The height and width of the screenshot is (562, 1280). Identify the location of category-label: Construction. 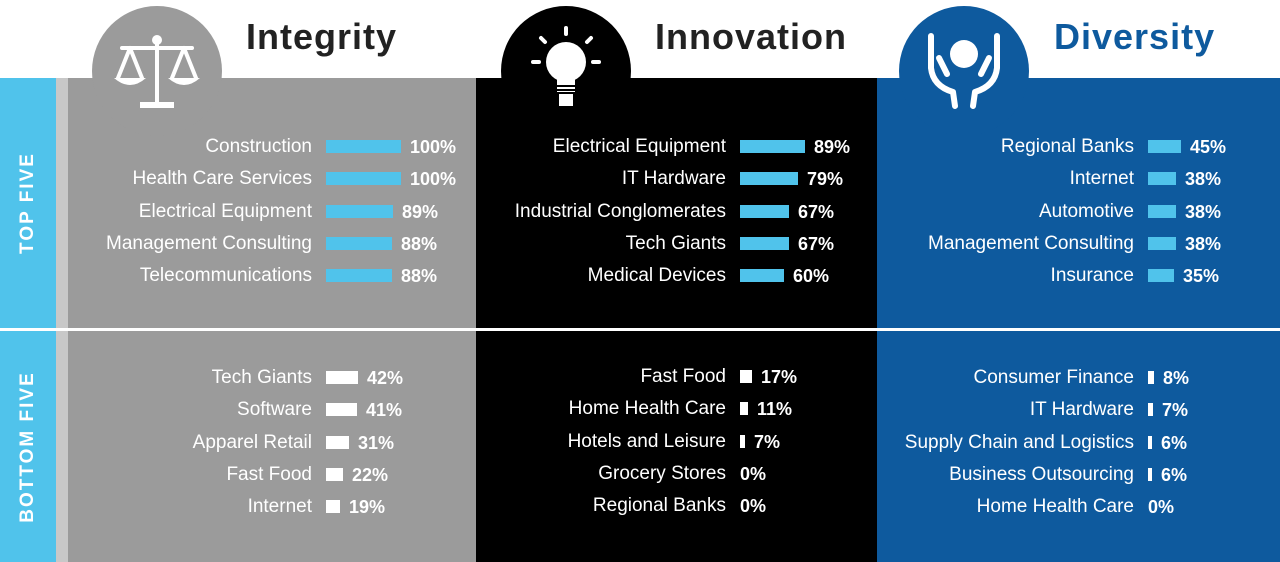
(258, 146).